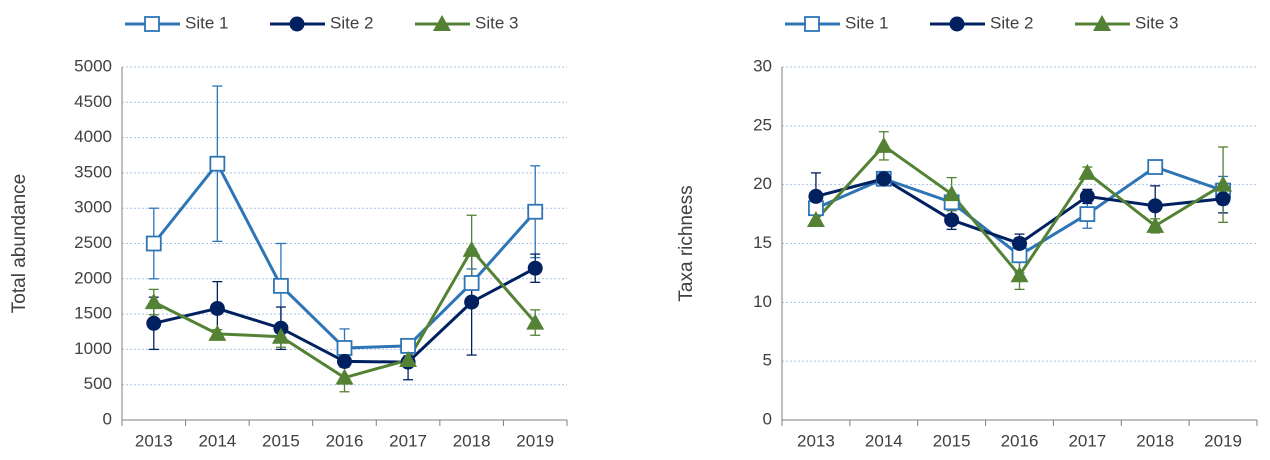 Image resolution: width=1270 pixels, height=460 pixels. Describe the element at coordinates (93, 277) in the screenshot. I see `y-tick-label: 2000` at that location.